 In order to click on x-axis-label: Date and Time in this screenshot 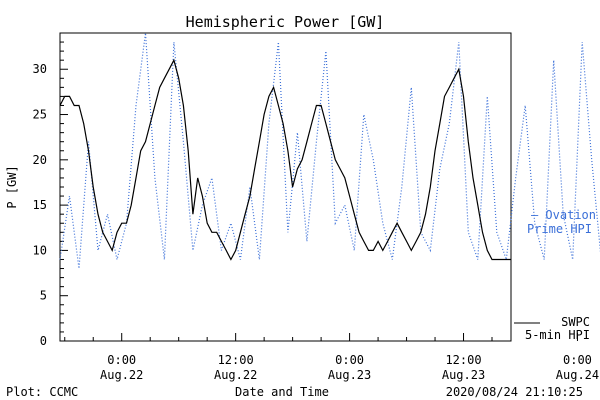, I will do `click(282, 392)`.